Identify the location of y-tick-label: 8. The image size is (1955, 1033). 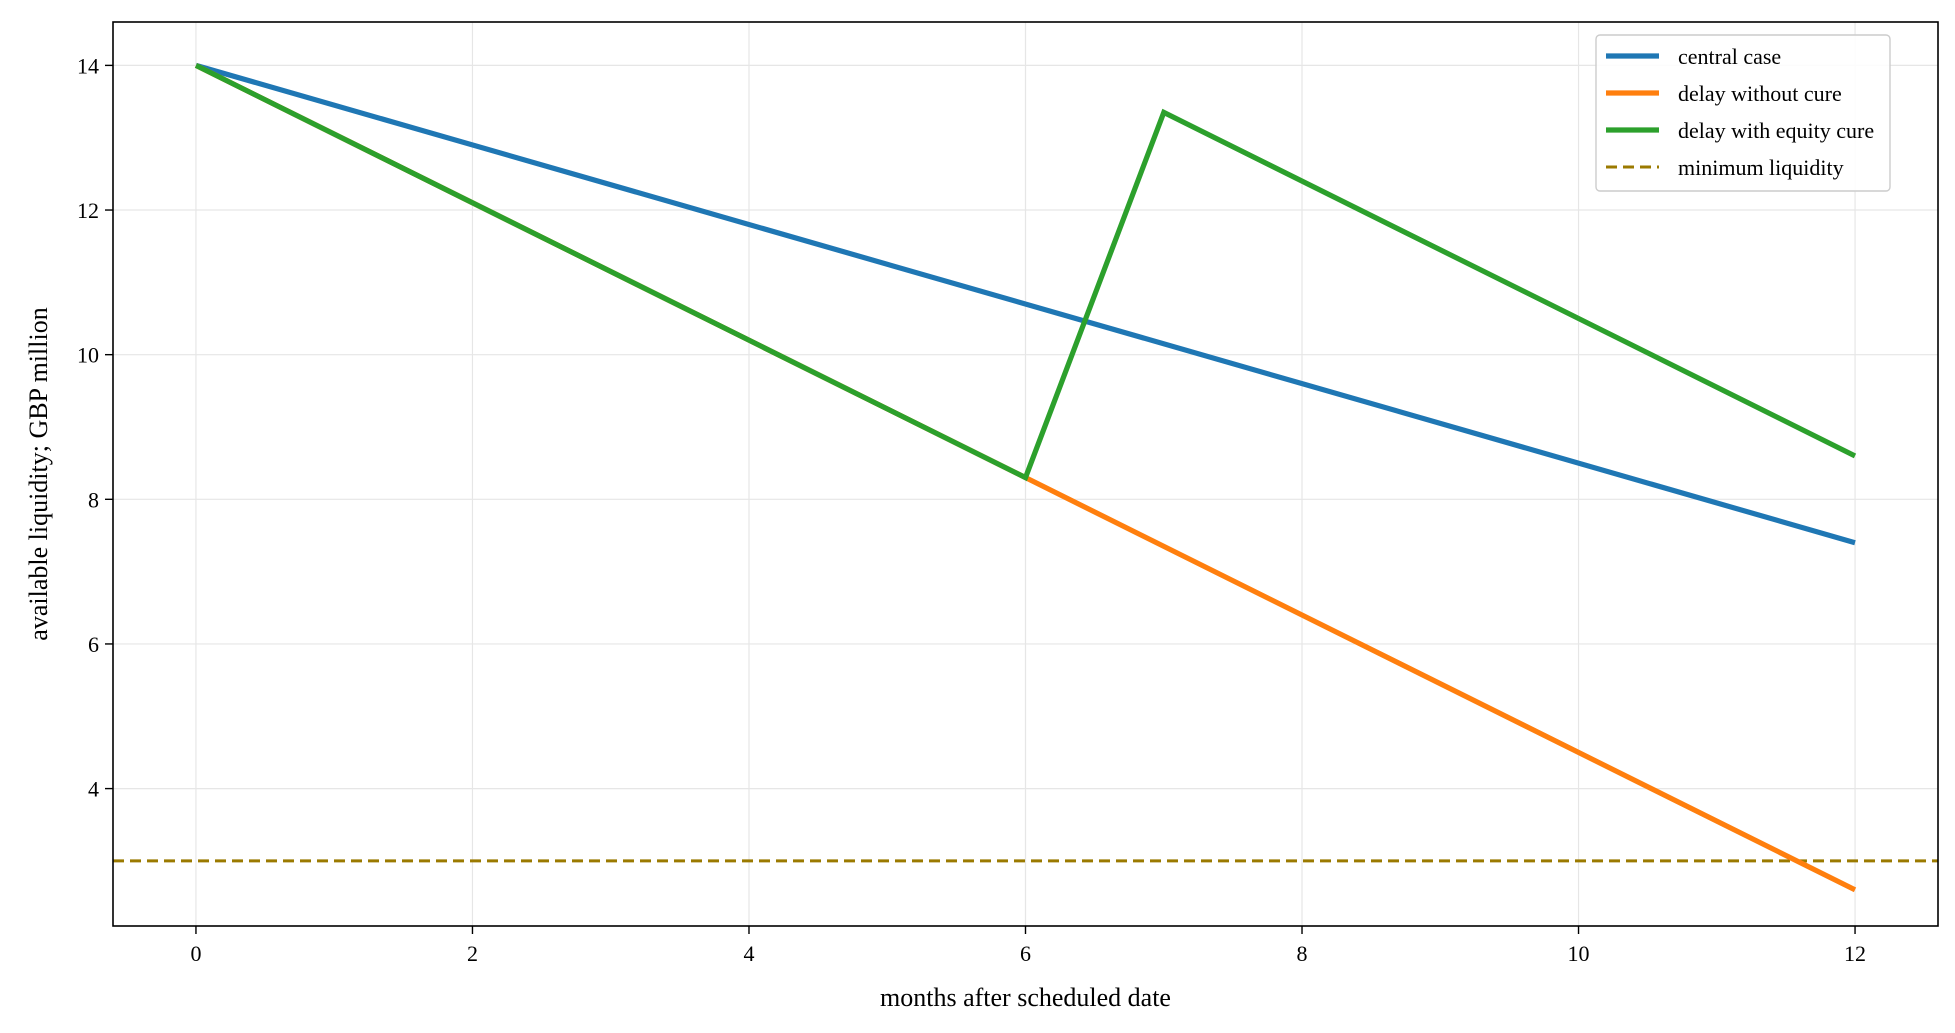
(93, 499).